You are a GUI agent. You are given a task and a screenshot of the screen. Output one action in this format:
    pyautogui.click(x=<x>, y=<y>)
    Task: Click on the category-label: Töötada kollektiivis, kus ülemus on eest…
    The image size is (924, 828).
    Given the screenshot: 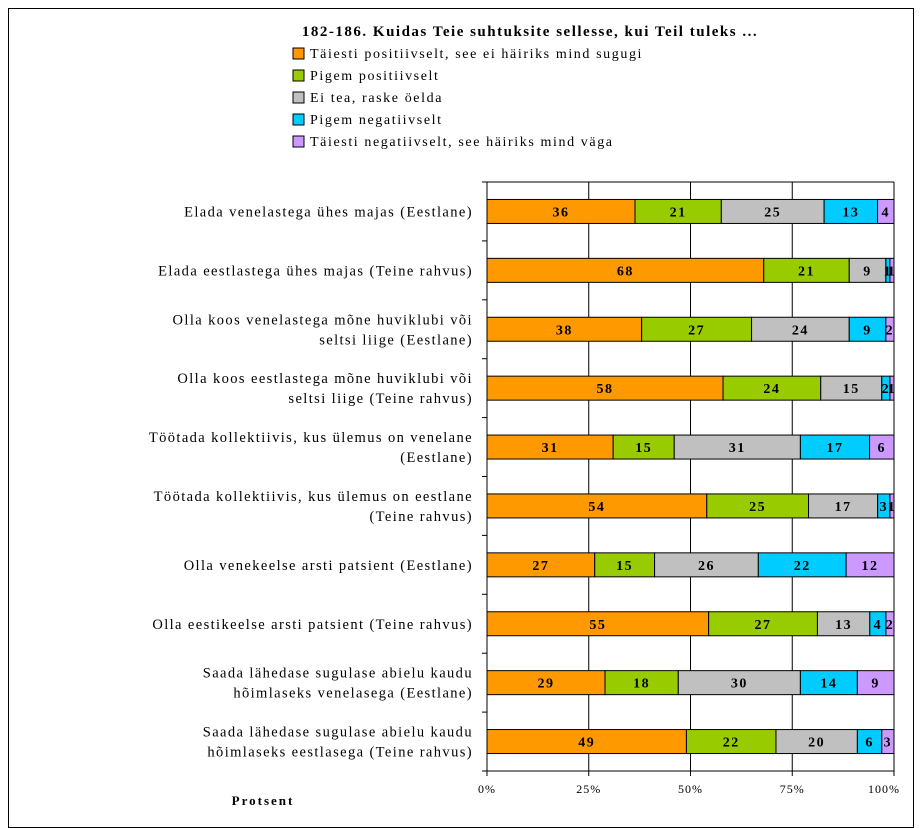 What is the action you would take?
    pyautogui.click(x=313, y=497)
    